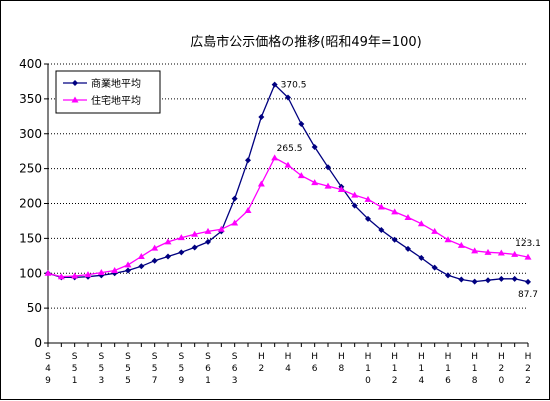 This screenshot has width=550, height=401. I want to click on data-label: 87.7, so click(528, 295).